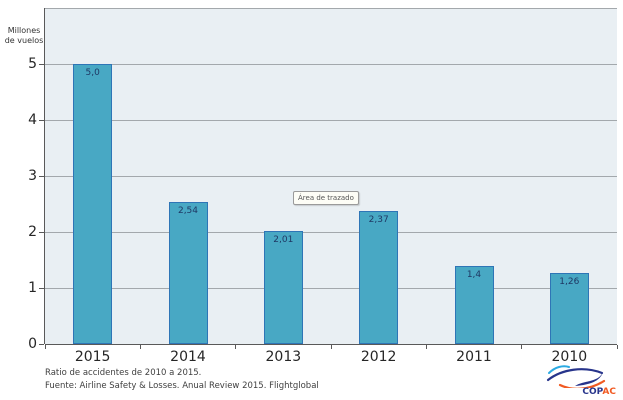 The height and width of the screenshot is (400, 623). What do you see at coordinates (24, 30) in the screenshot?
I see `y-axis-title-line1: Millones` at bounding box center [24, 30].